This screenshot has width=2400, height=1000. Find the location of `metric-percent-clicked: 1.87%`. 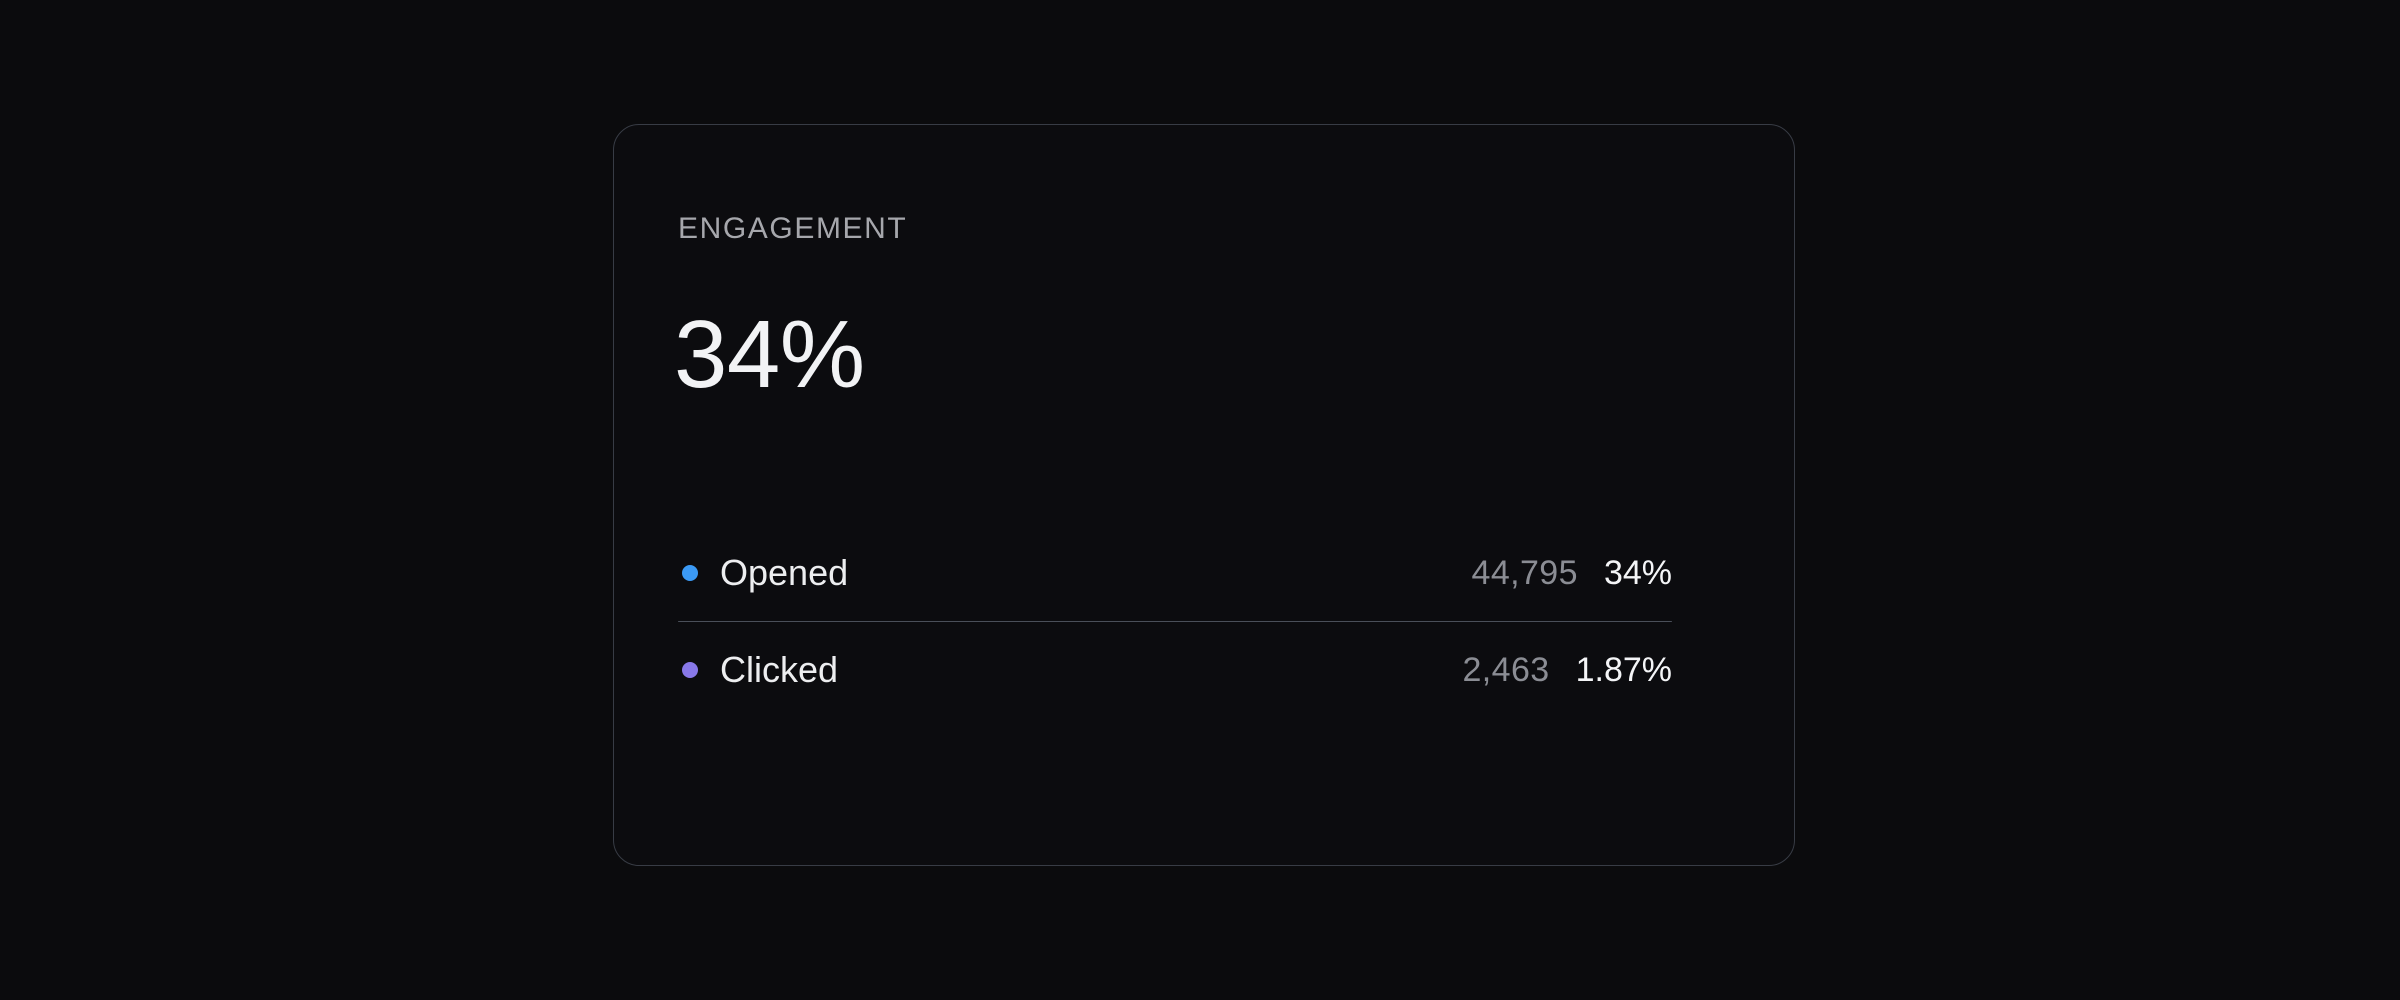

metric-percent-clicked: 1.87% is located at coordinates (1623, 670).